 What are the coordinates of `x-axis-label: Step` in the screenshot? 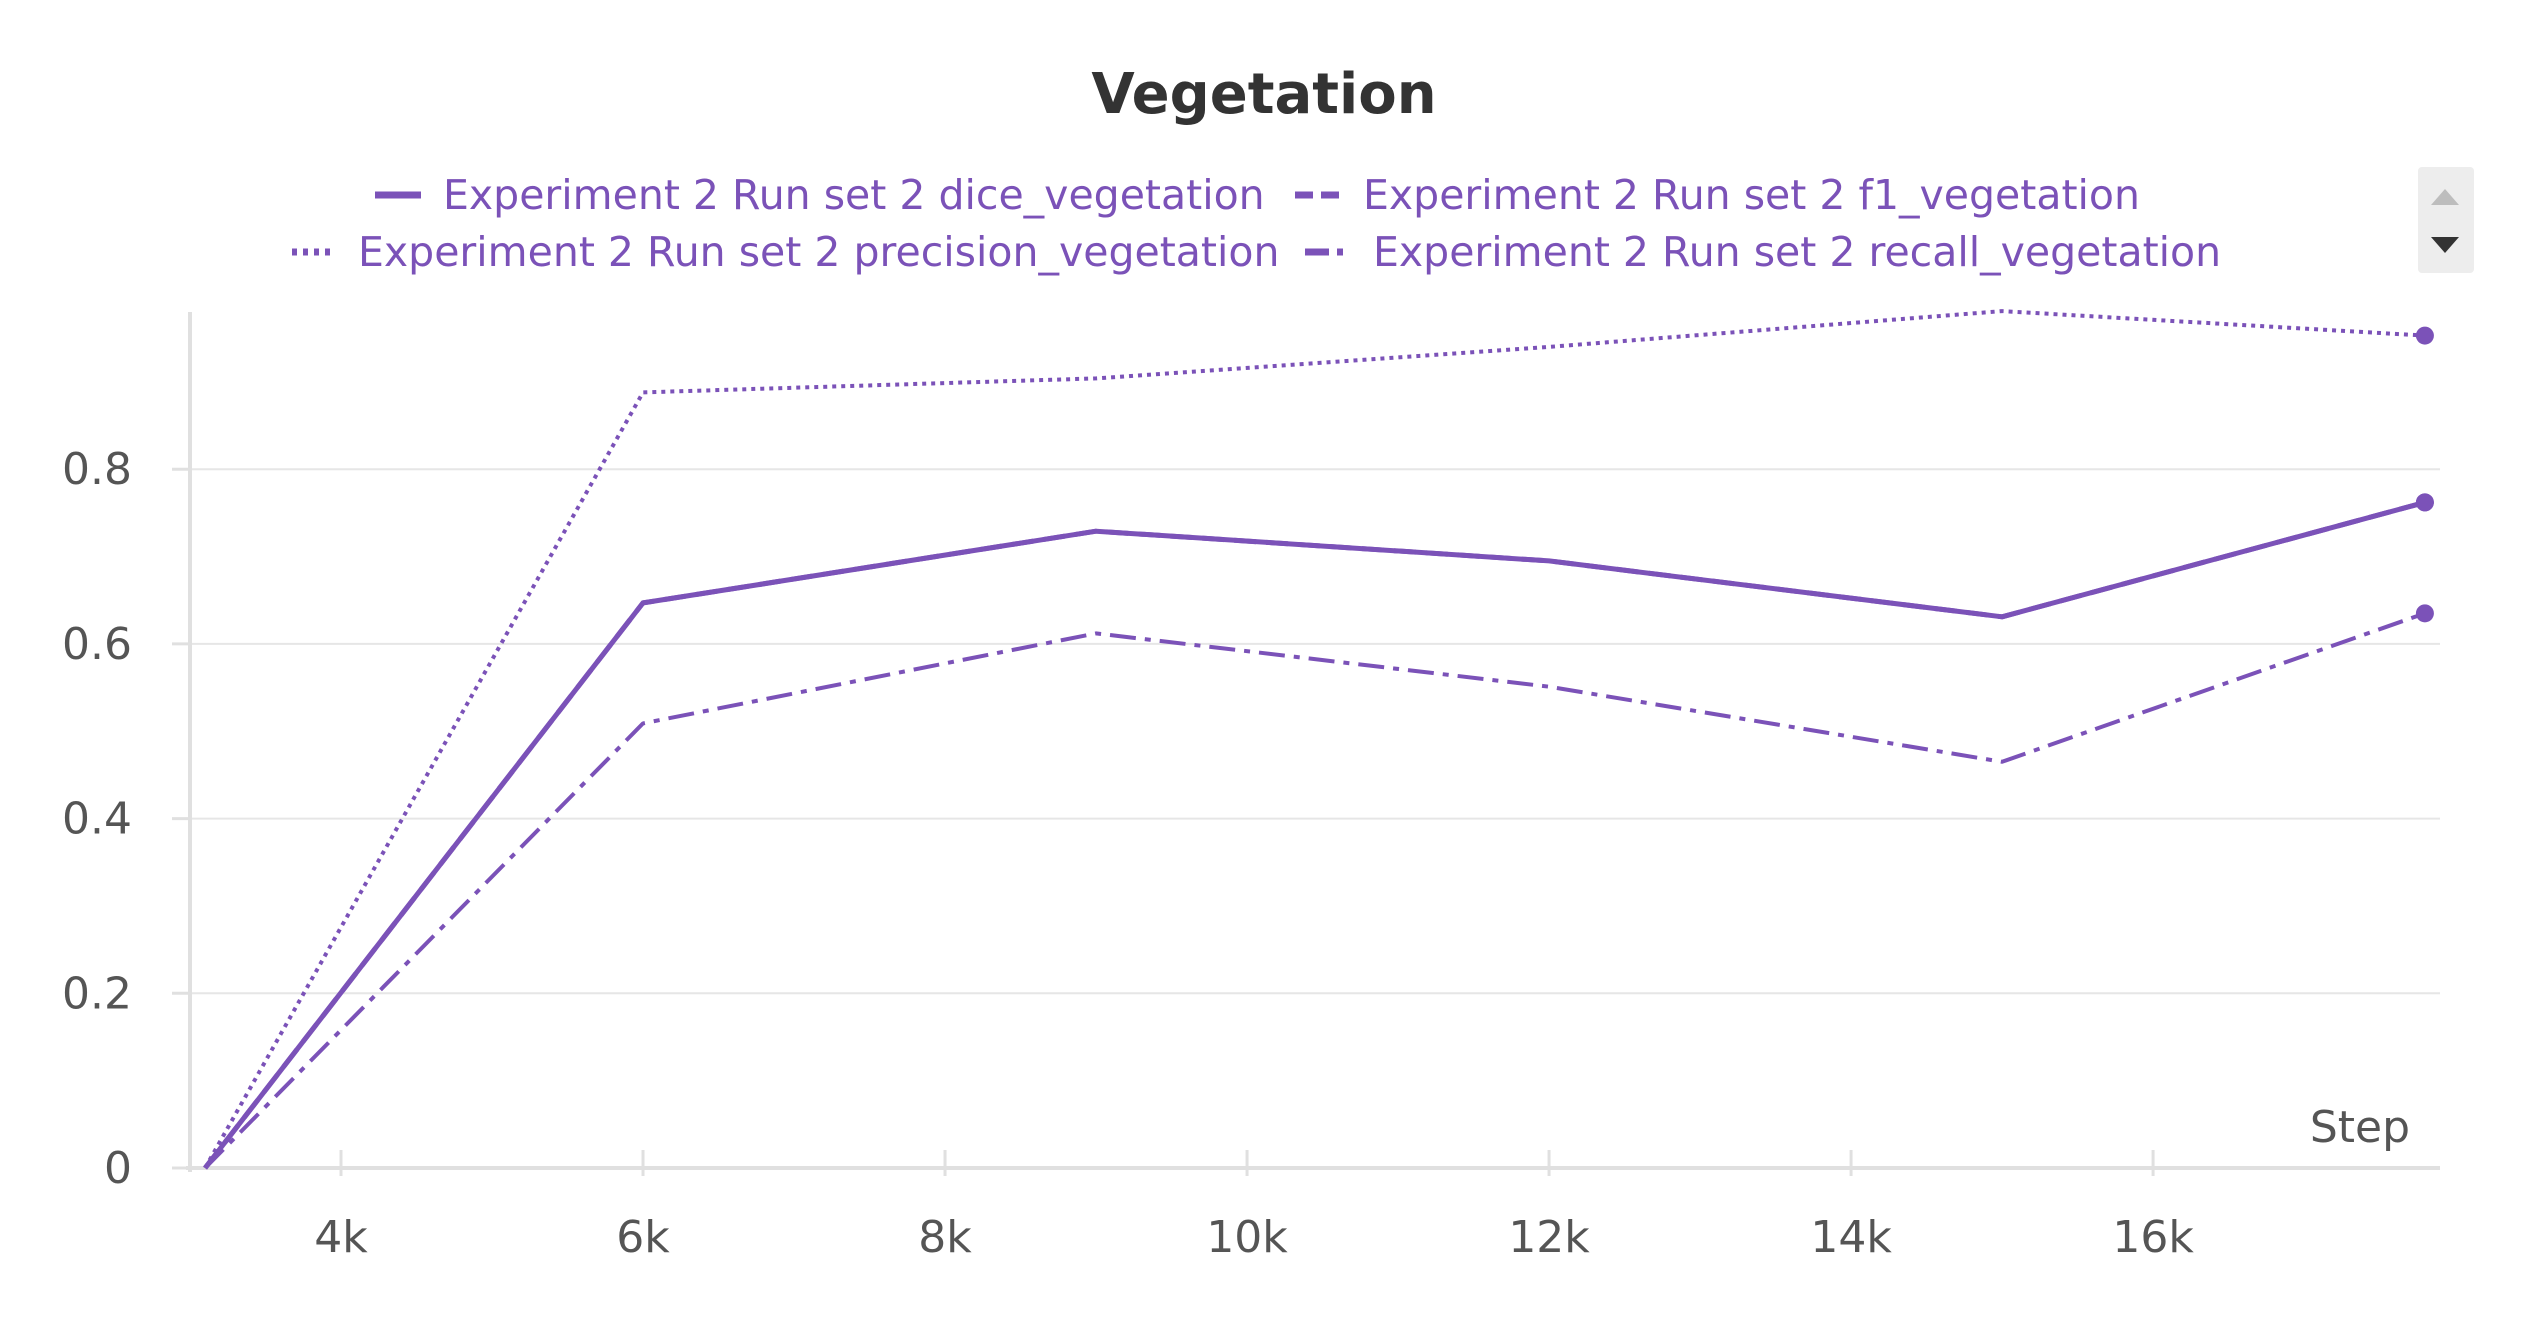 It's located at (2360, 1127).